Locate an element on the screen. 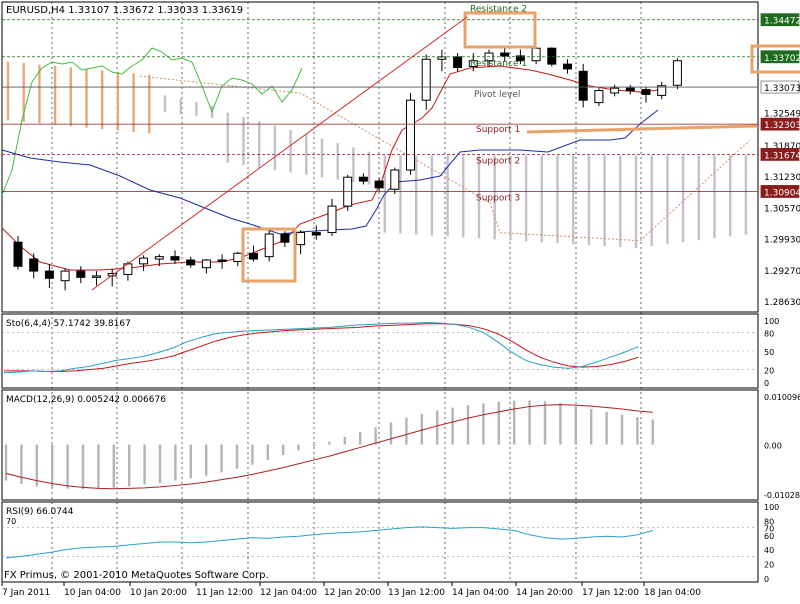 Image resolution: width=800 pixels, height=604 pixels. macd-level-label: 0.010096 is located at coordinates (782, 397).